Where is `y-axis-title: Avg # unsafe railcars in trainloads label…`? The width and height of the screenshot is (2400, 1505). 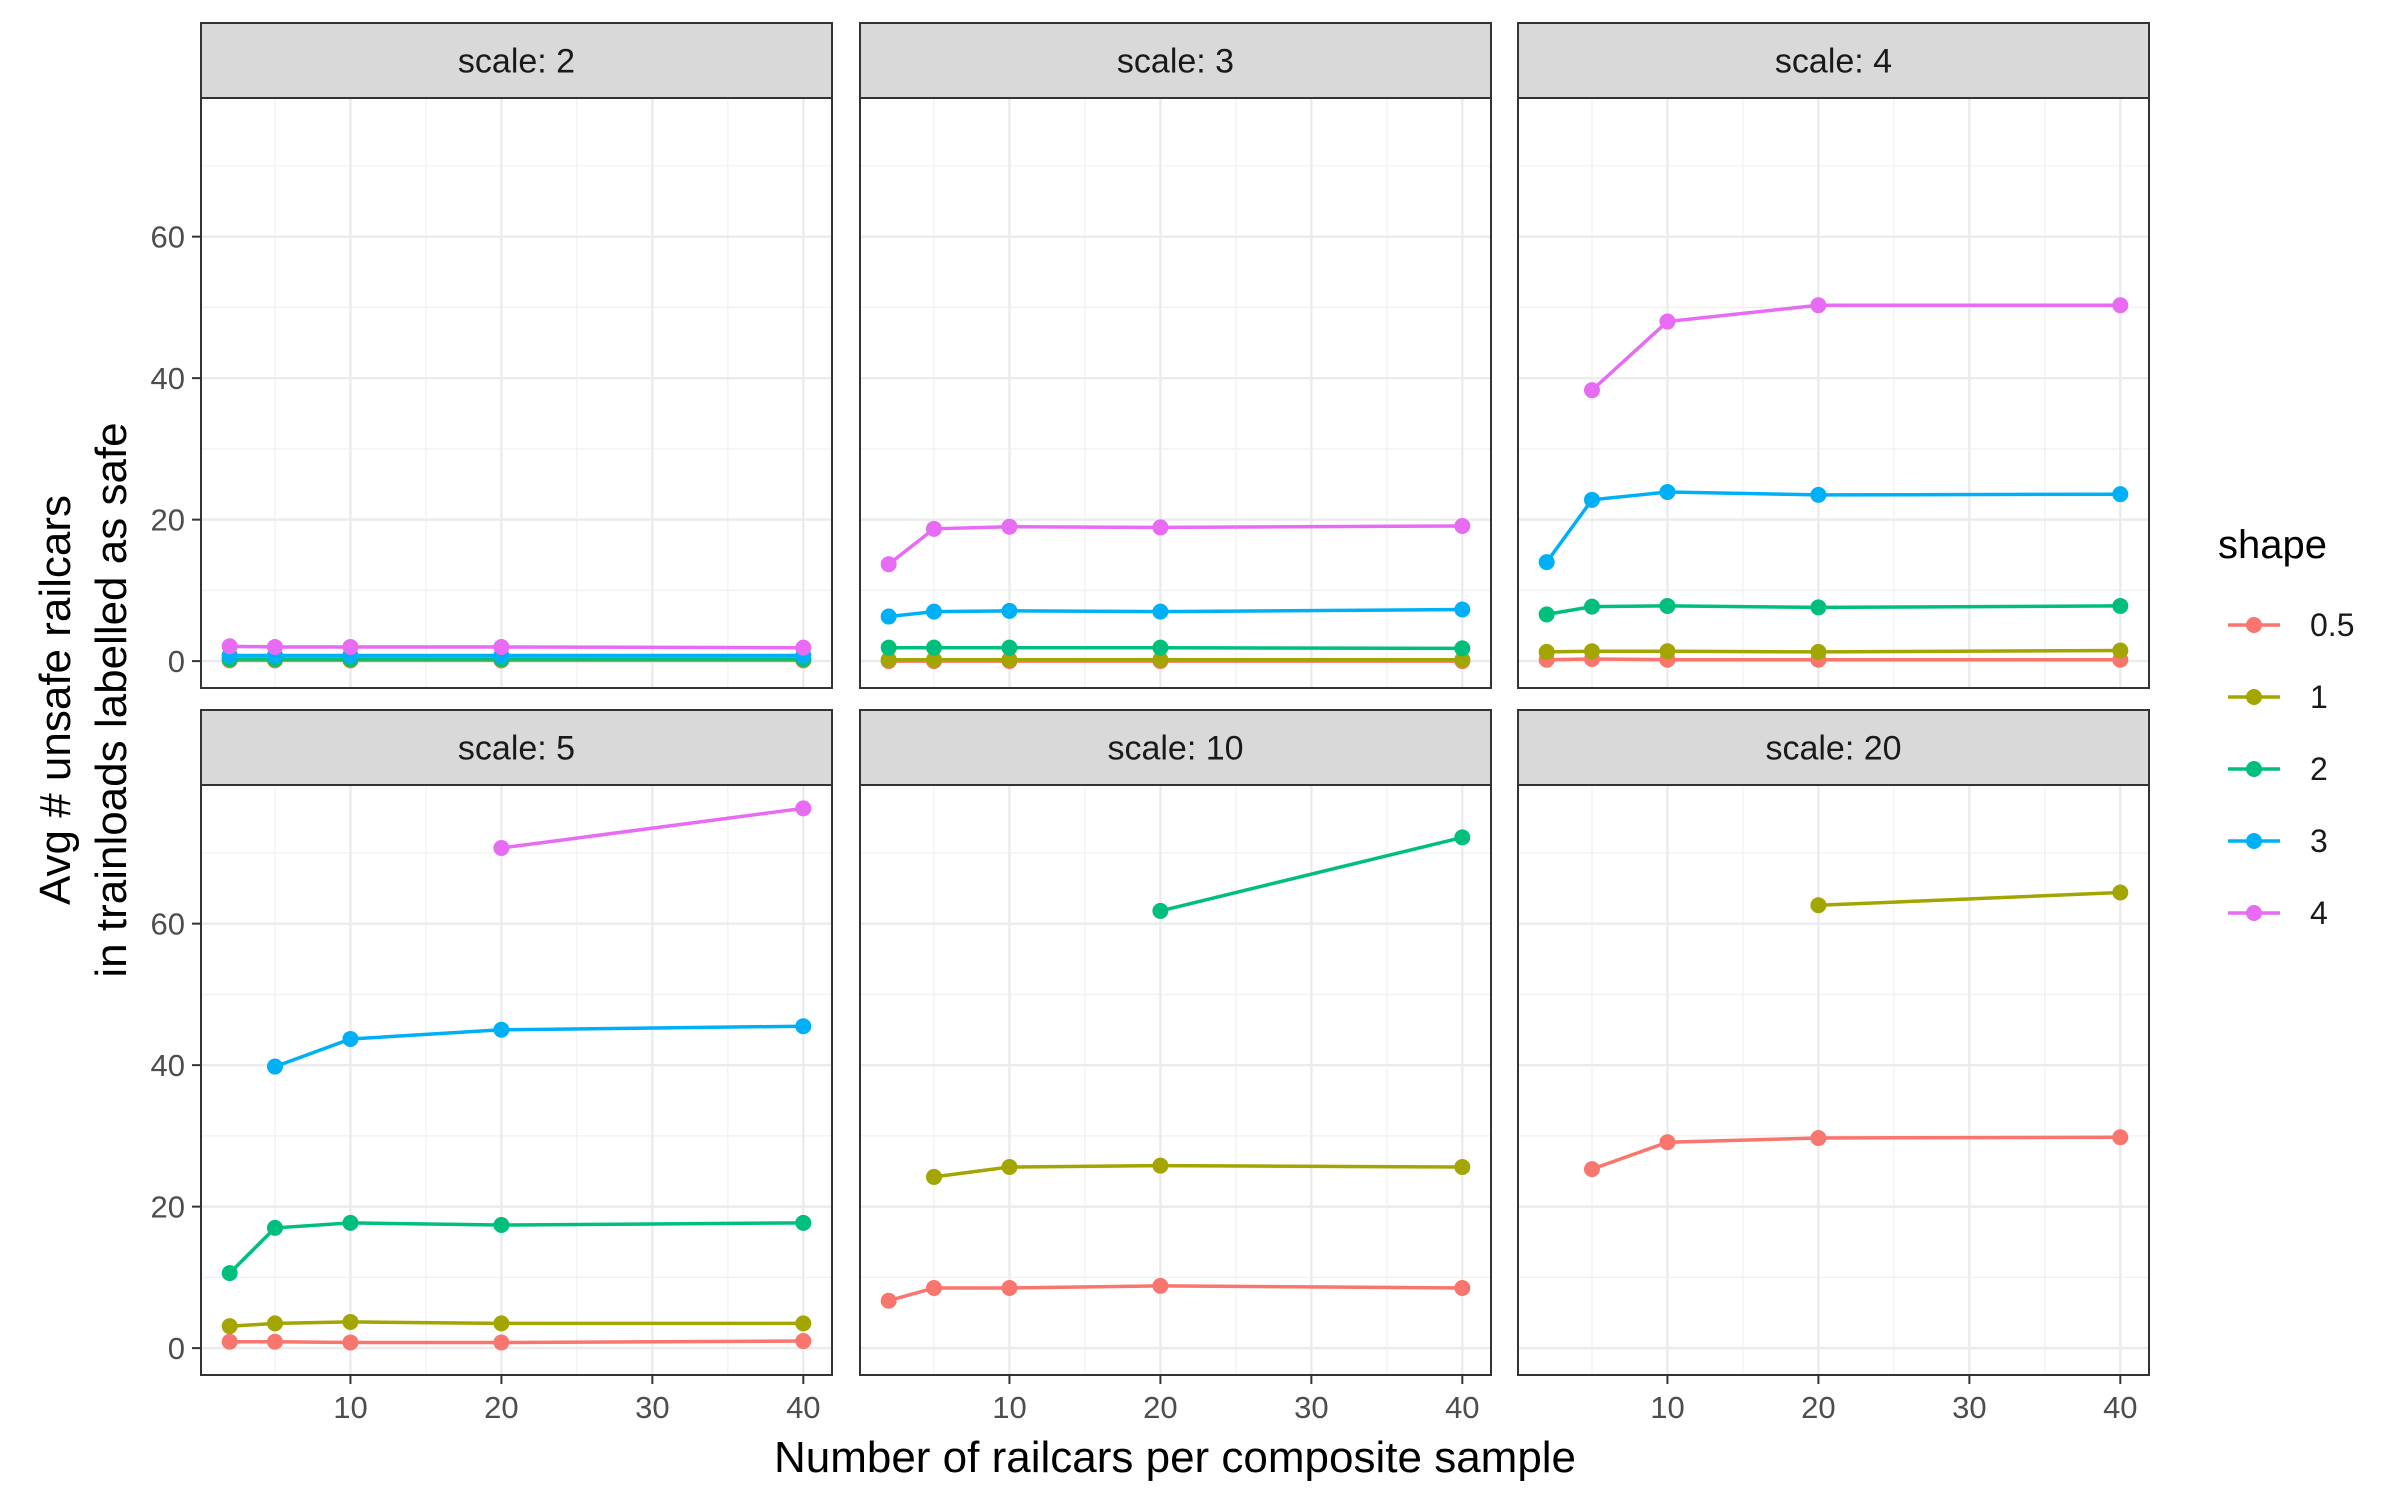 y-axis-title: Avg # unsafe railcars in trainloads label… is located at coordinates (83, 699).